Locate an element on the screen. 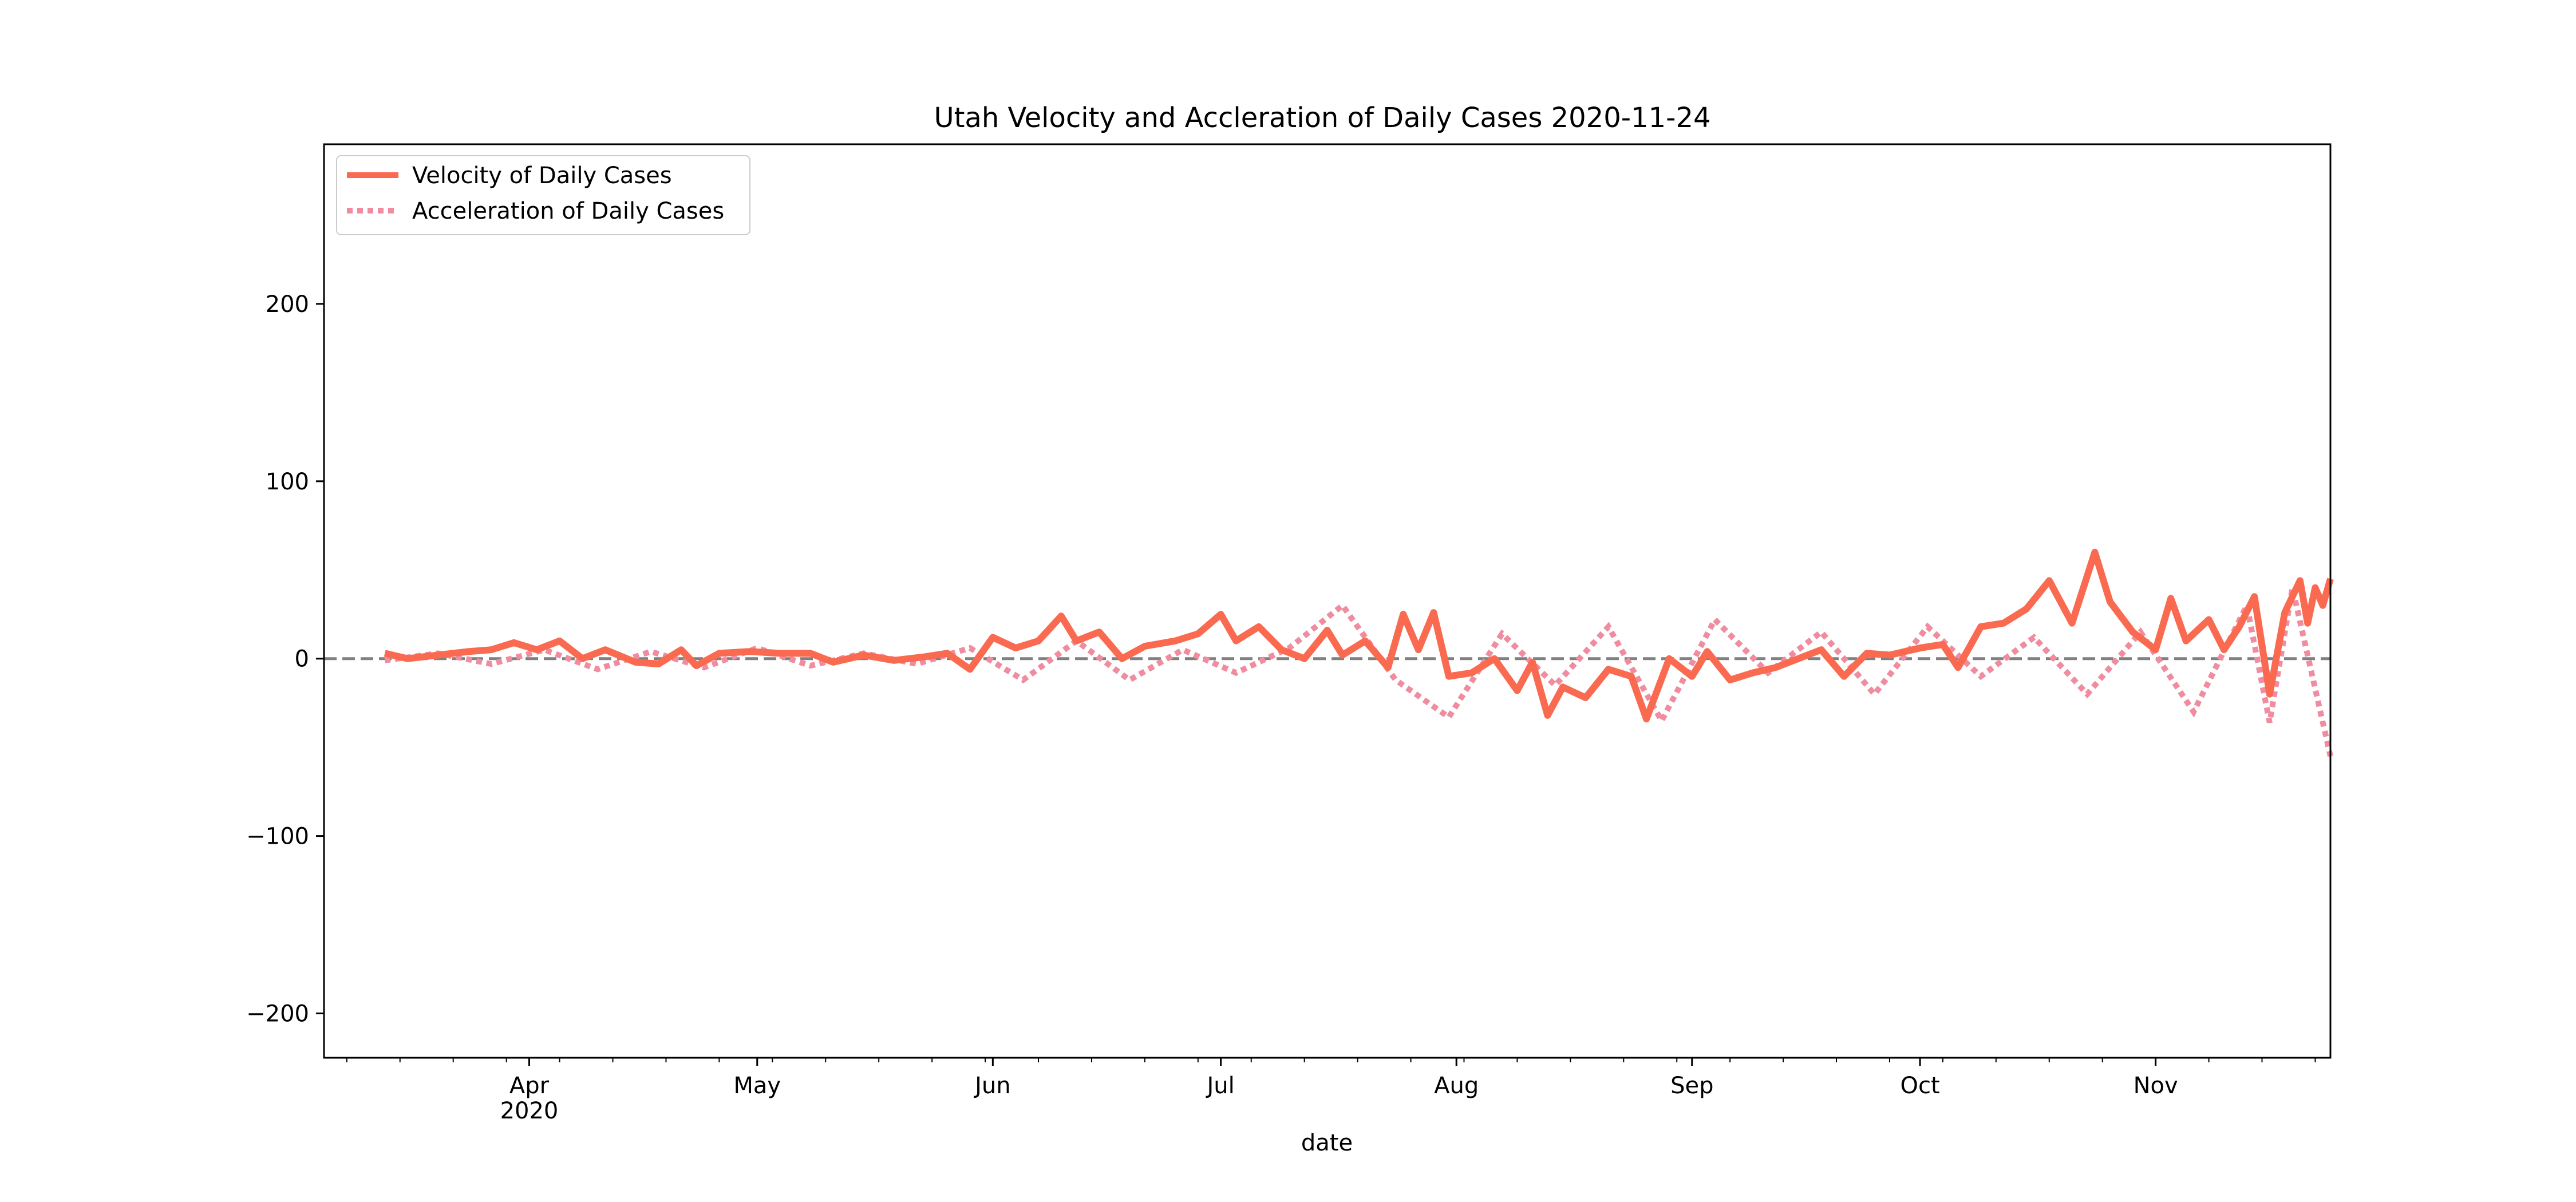 The width and height of the screenshot is (2576, 1202). y-tick-label: 200 is located at coordinates (287, 305).